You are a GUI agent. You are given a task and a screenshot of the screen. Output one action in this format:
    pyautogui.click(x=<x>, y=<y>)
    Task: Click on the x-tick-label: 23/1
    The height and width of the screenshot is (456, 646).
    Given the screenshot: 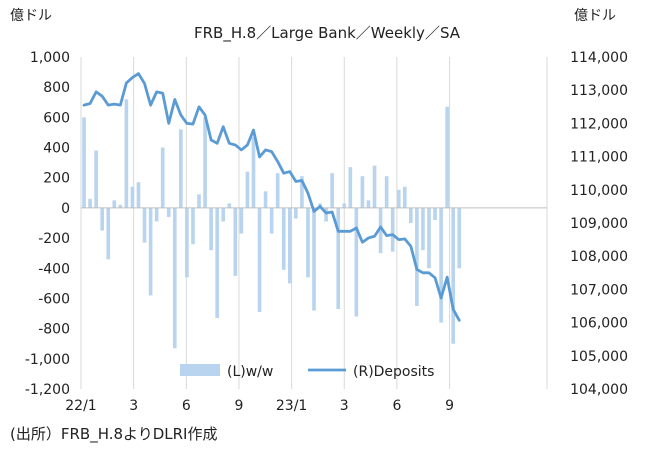 What is the action you would take?
    pyautogui.click(x=291, y=406)
    